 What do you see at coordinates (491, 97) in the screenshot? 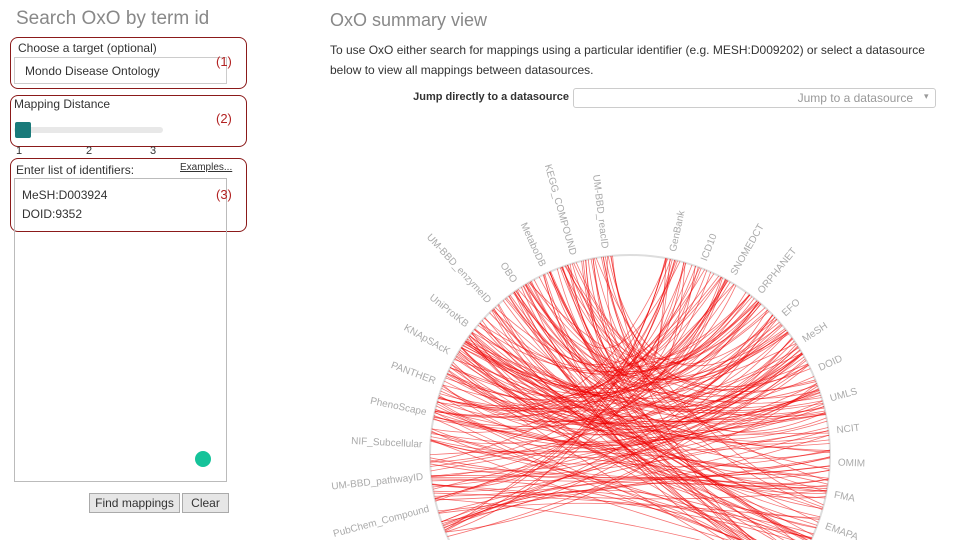
I see `jump-label: Jump directly to a datasource` at bounding box center [491, 97].